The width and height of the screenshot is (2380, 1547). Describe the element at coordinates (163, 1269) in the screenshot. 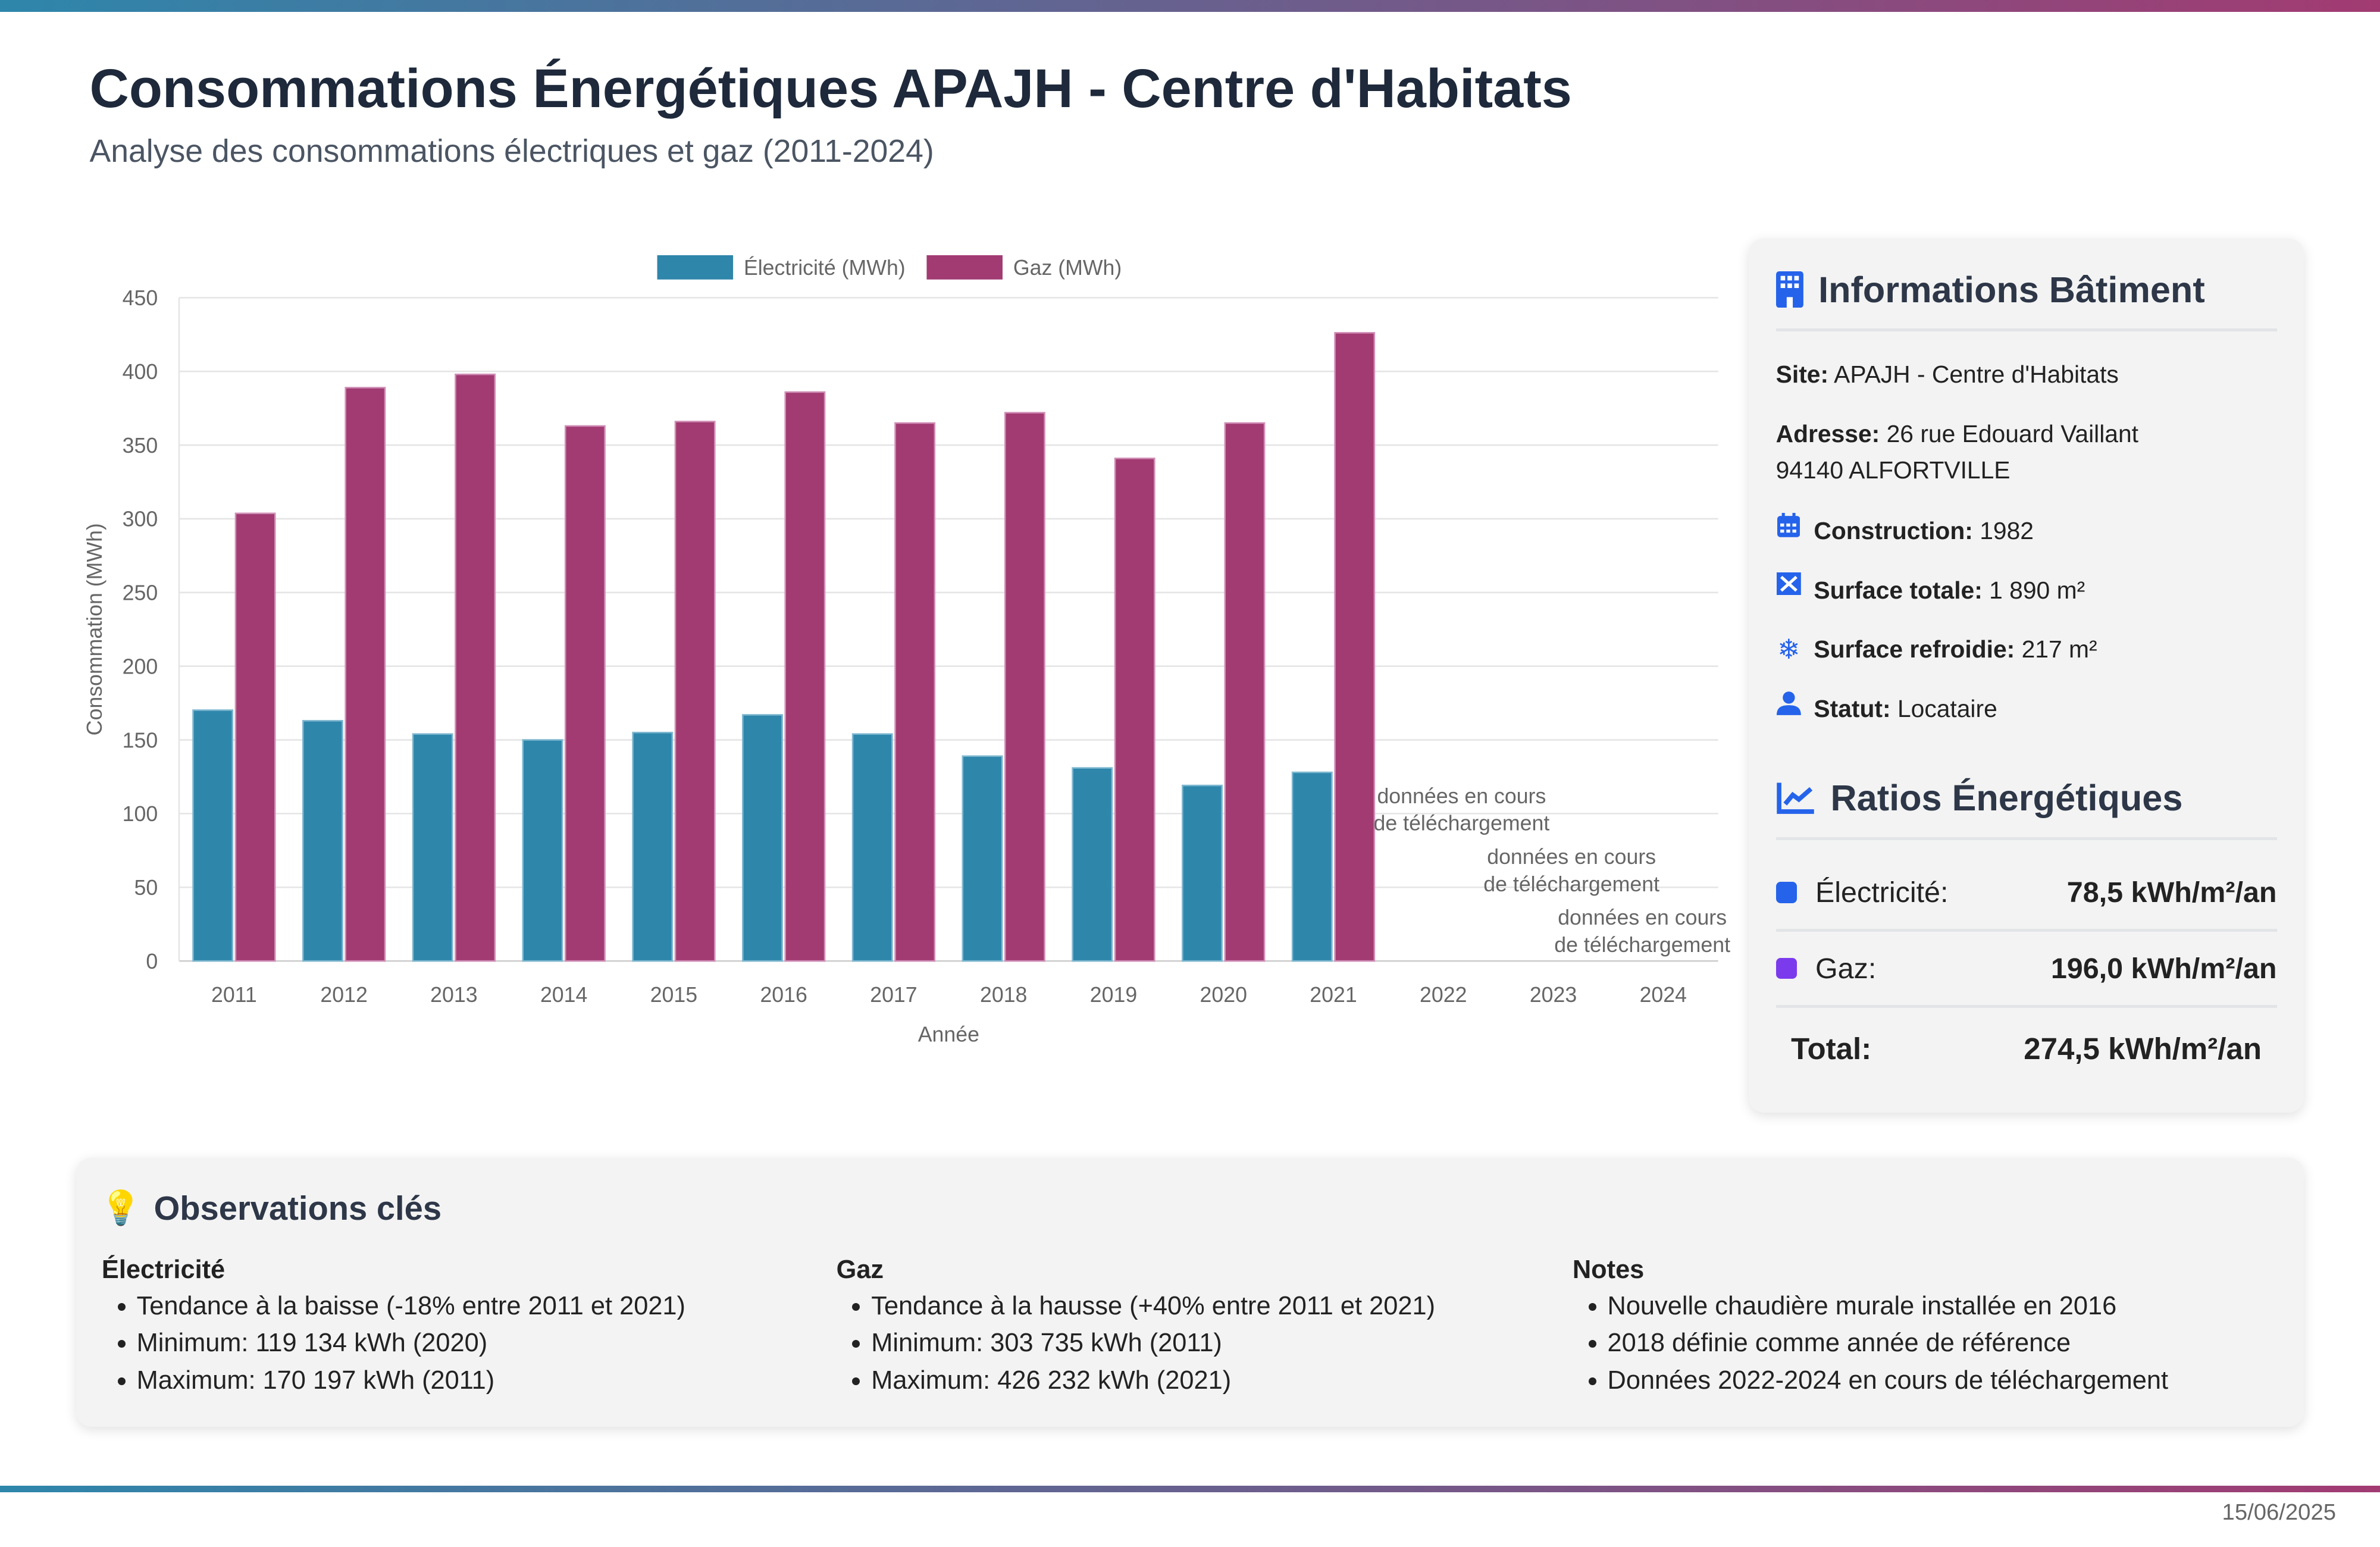

I see `column-title: Électricité` at that location.